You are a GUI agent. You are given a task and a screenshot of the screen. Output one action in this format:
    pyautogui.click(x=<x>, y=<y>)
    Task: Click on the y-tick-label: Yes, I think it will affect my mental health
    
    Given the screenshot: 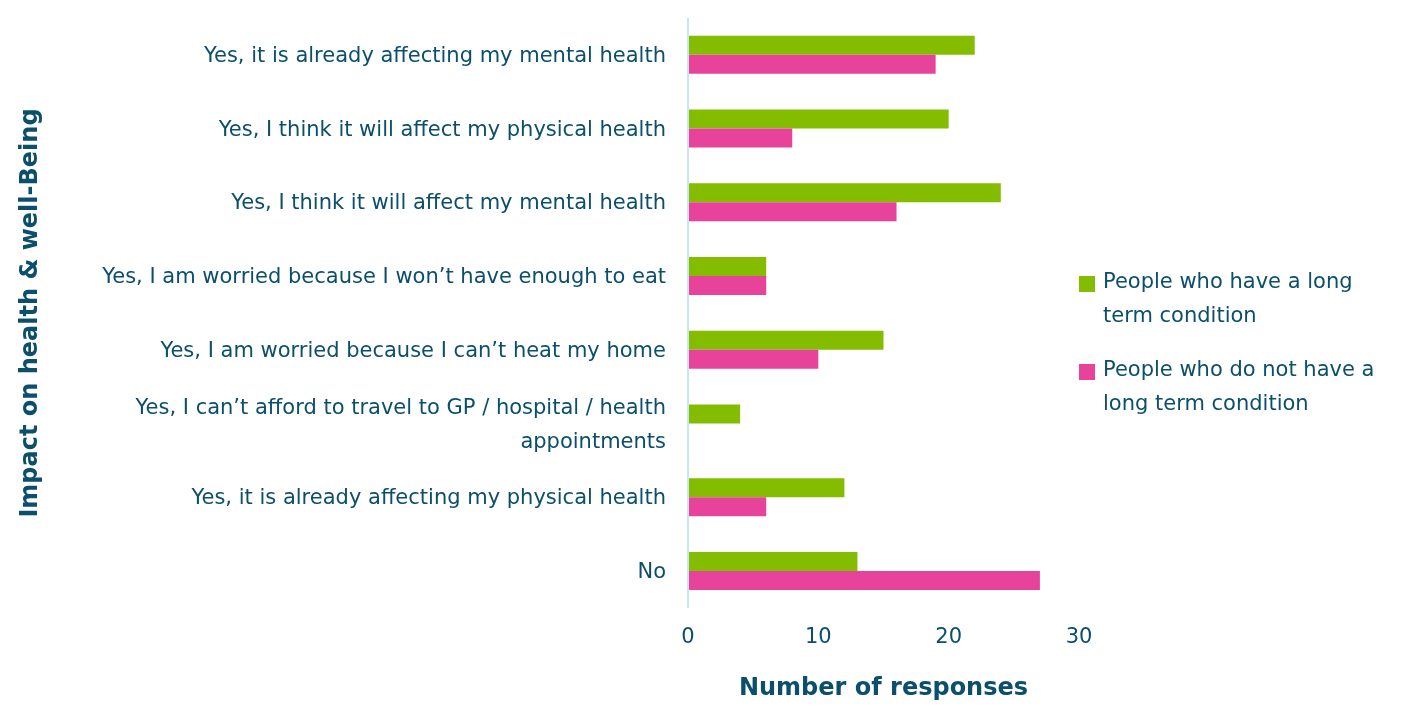 What is the action you would take?
    pyautogui.click(x=448, y=202)
    